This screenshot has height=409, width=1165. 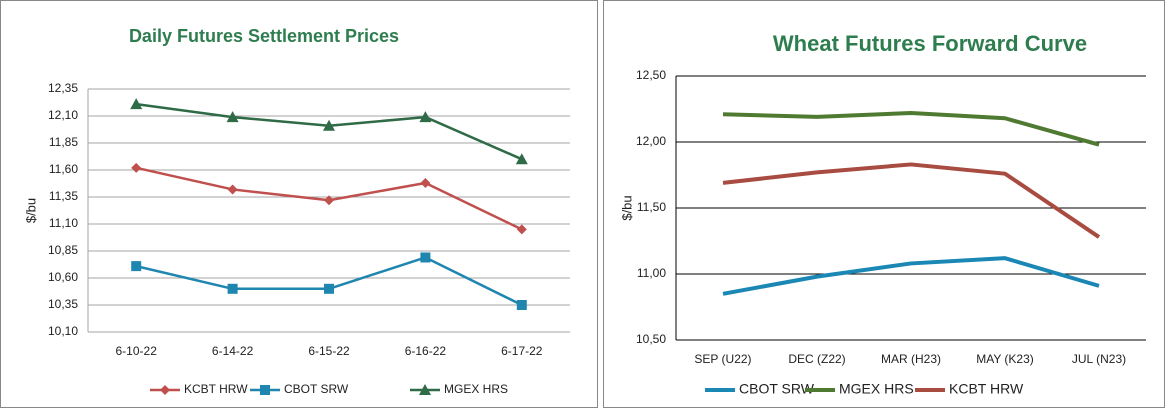 What do you see at coordinates (63, 331) in the screenshot?
I see `y-tick-label: 10,10` at bounding box center [63, 331].